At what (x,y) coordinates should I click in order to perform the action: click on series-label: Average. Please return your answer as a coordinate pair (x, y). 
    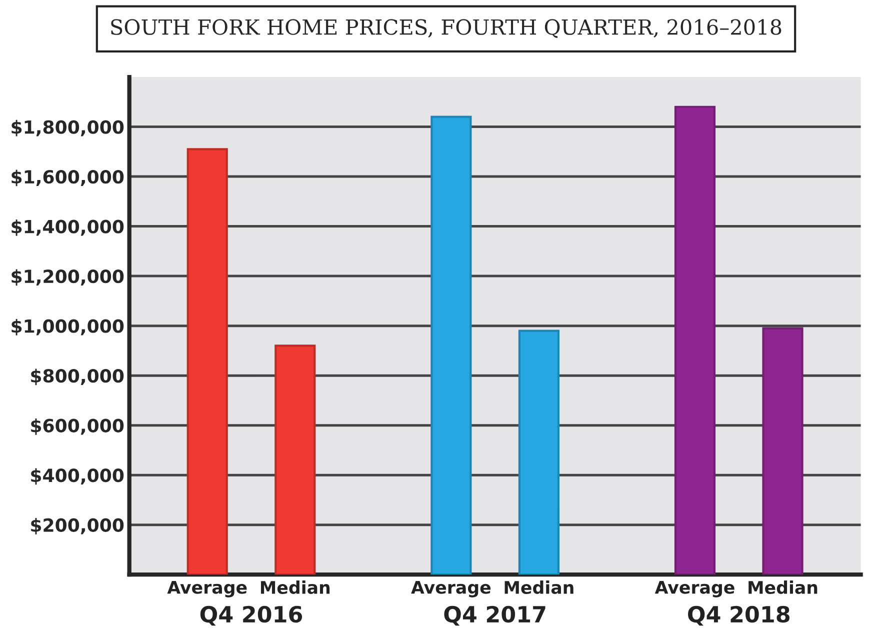
    Looking at the image, I should click on (207, 589).